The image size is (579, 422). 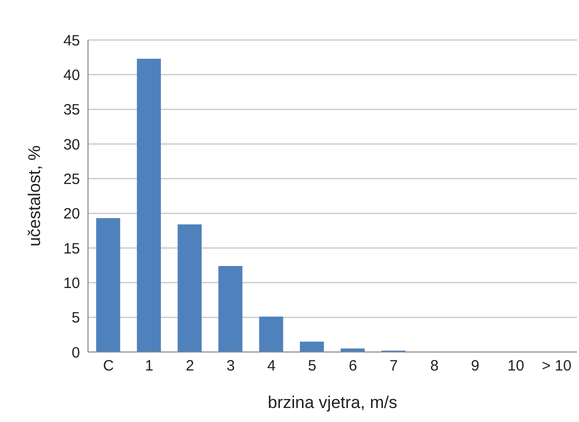 What do you see at coordinates (516, 366) in the screenshot?
I see `x-tick-label: 10` at bounding box center [516, 366].